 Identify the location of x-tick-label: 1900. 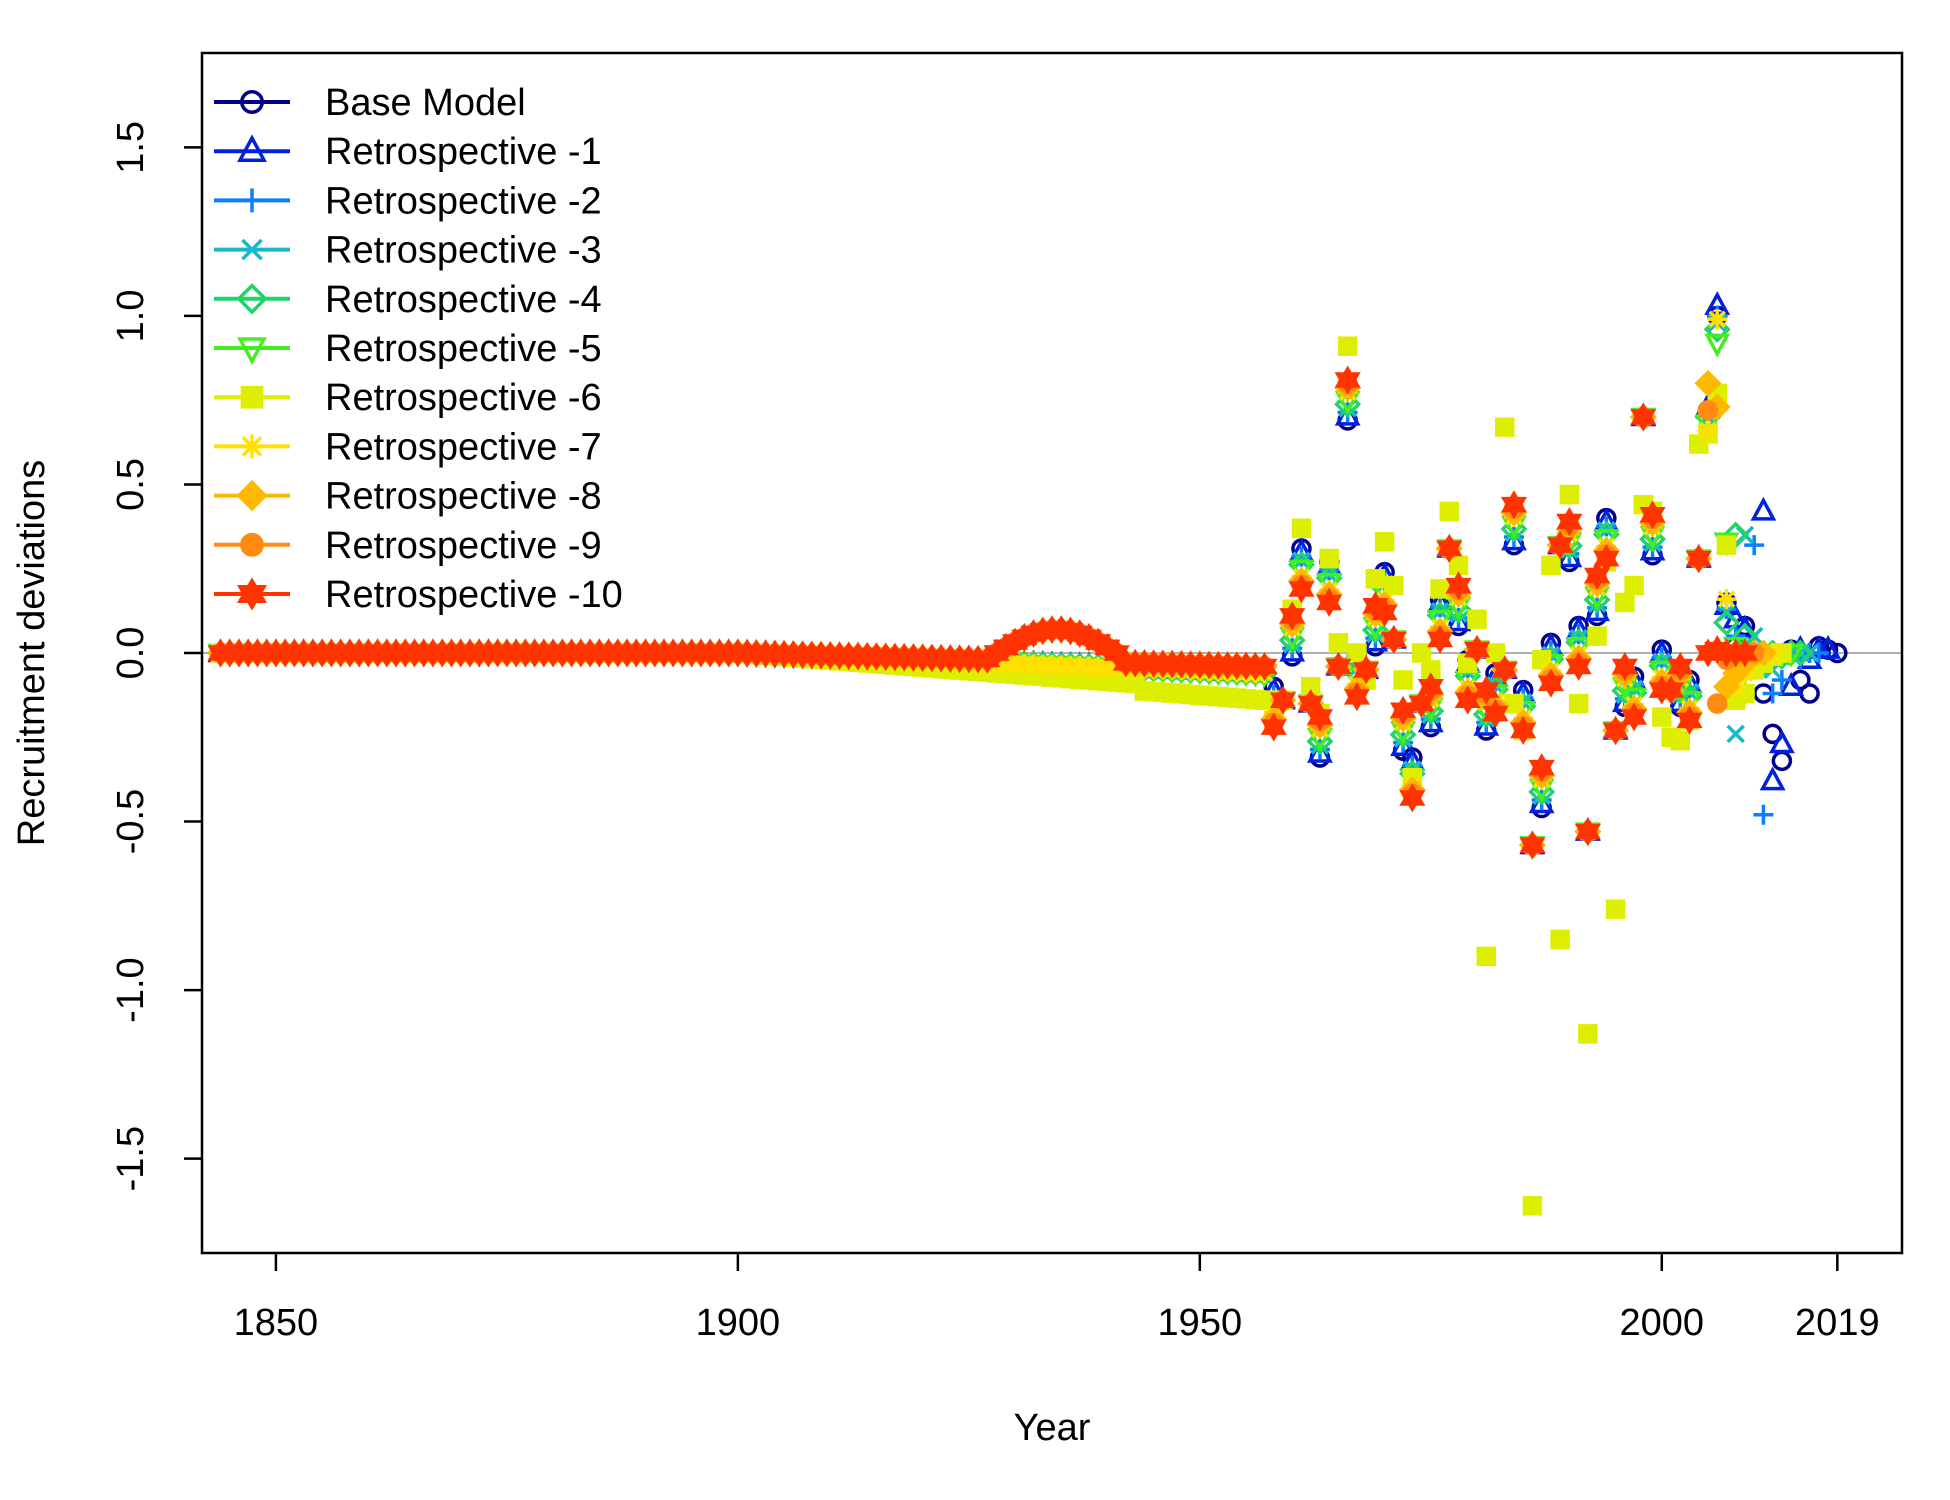
(738, 1323).